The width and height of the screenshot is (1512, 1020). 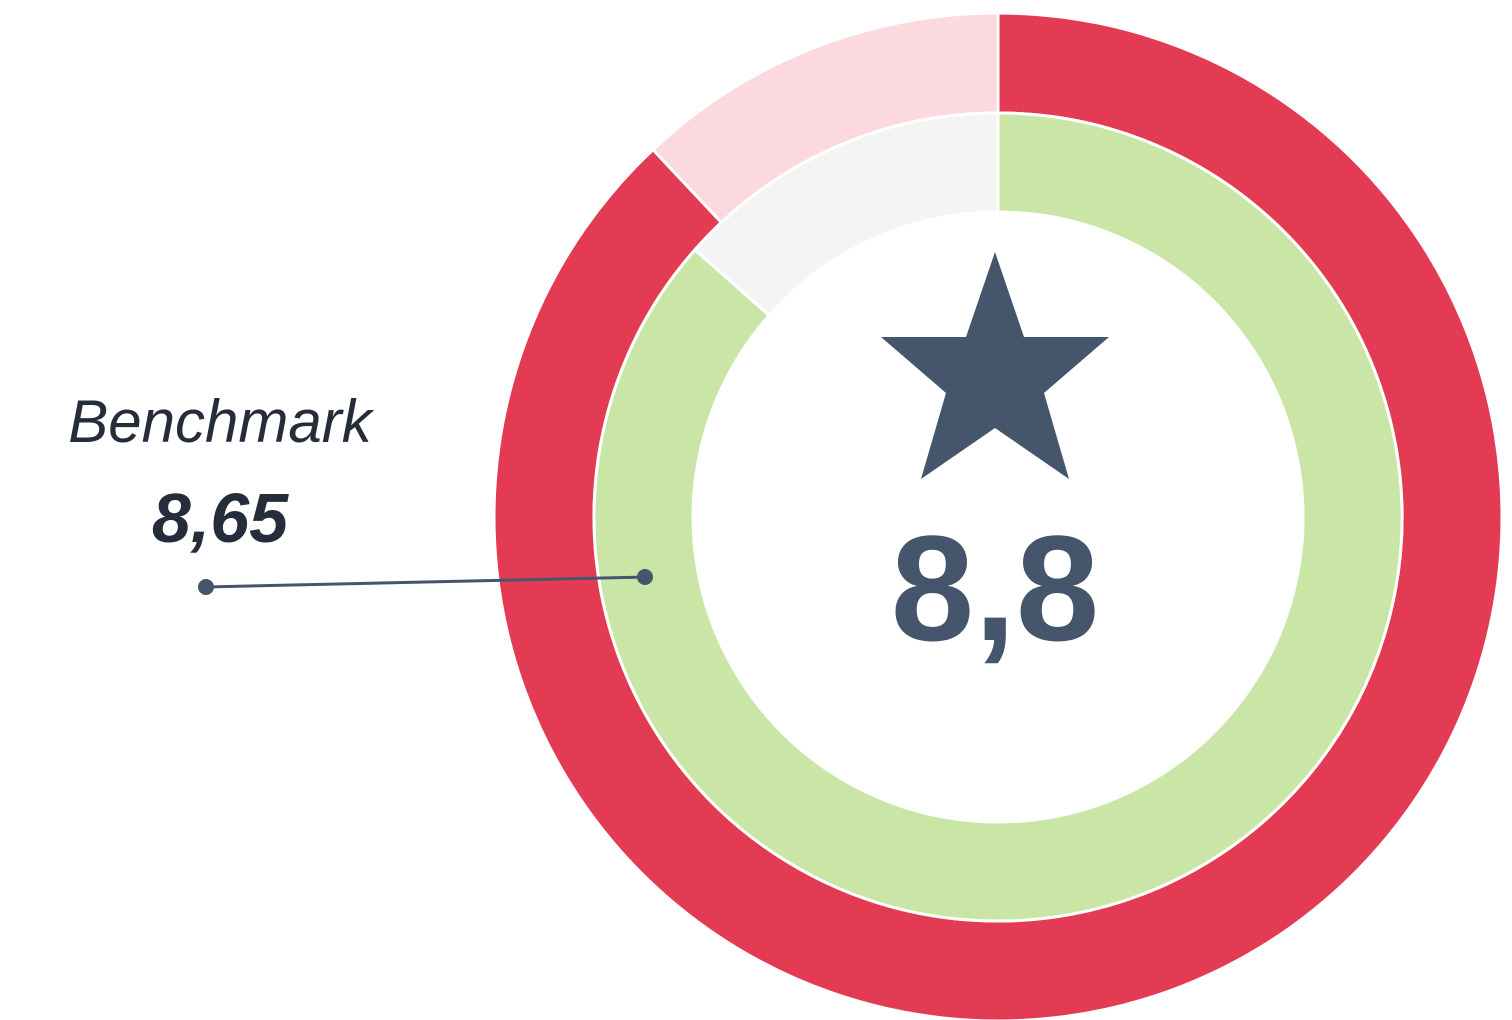 What do you see at coordinates (995, 588) in the screenshot?
I see `score-value: 8,8` at bounding box center [995, 588].